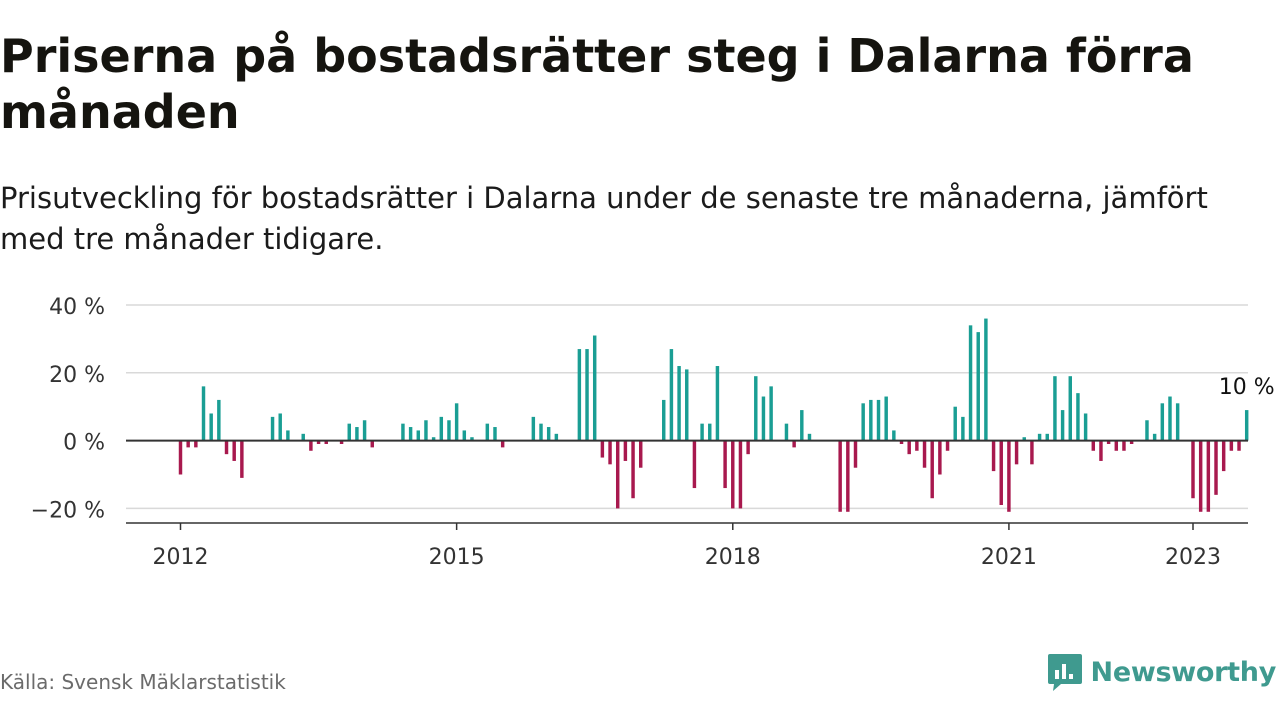 The height and width of the screenshot is (720, 1280). I want to click on bar-chart-logo-icon, so click(1064, 672).